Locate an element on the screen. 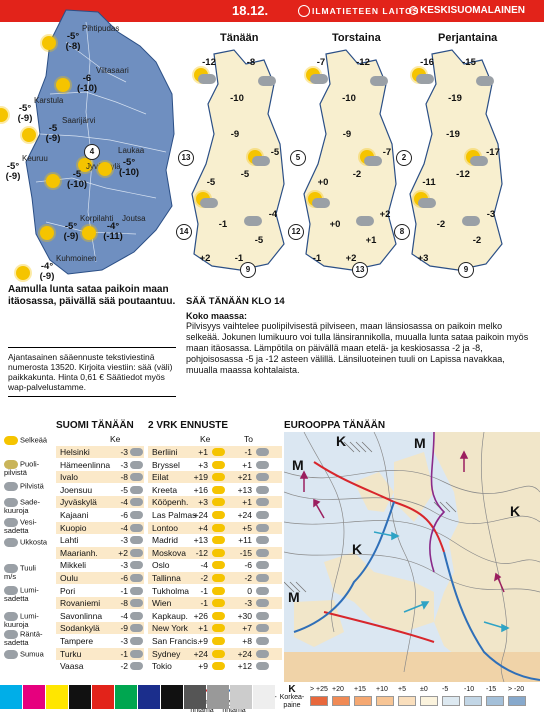  city-temp-day1: +13 is located at coordinates (200, 540).